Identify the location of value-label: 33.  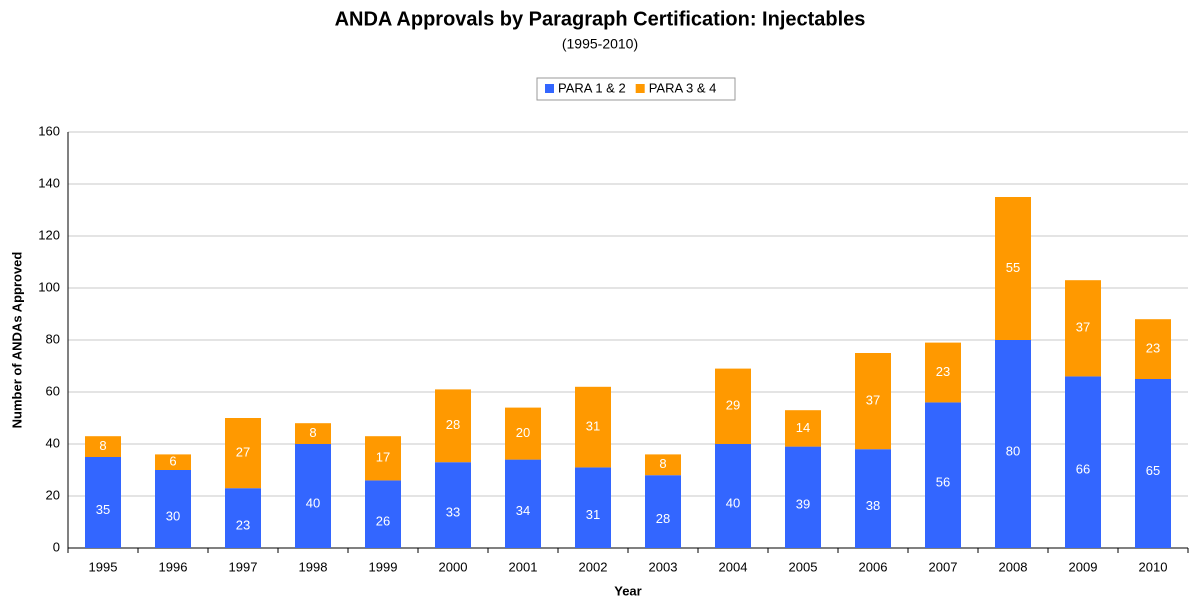
(453, 512).